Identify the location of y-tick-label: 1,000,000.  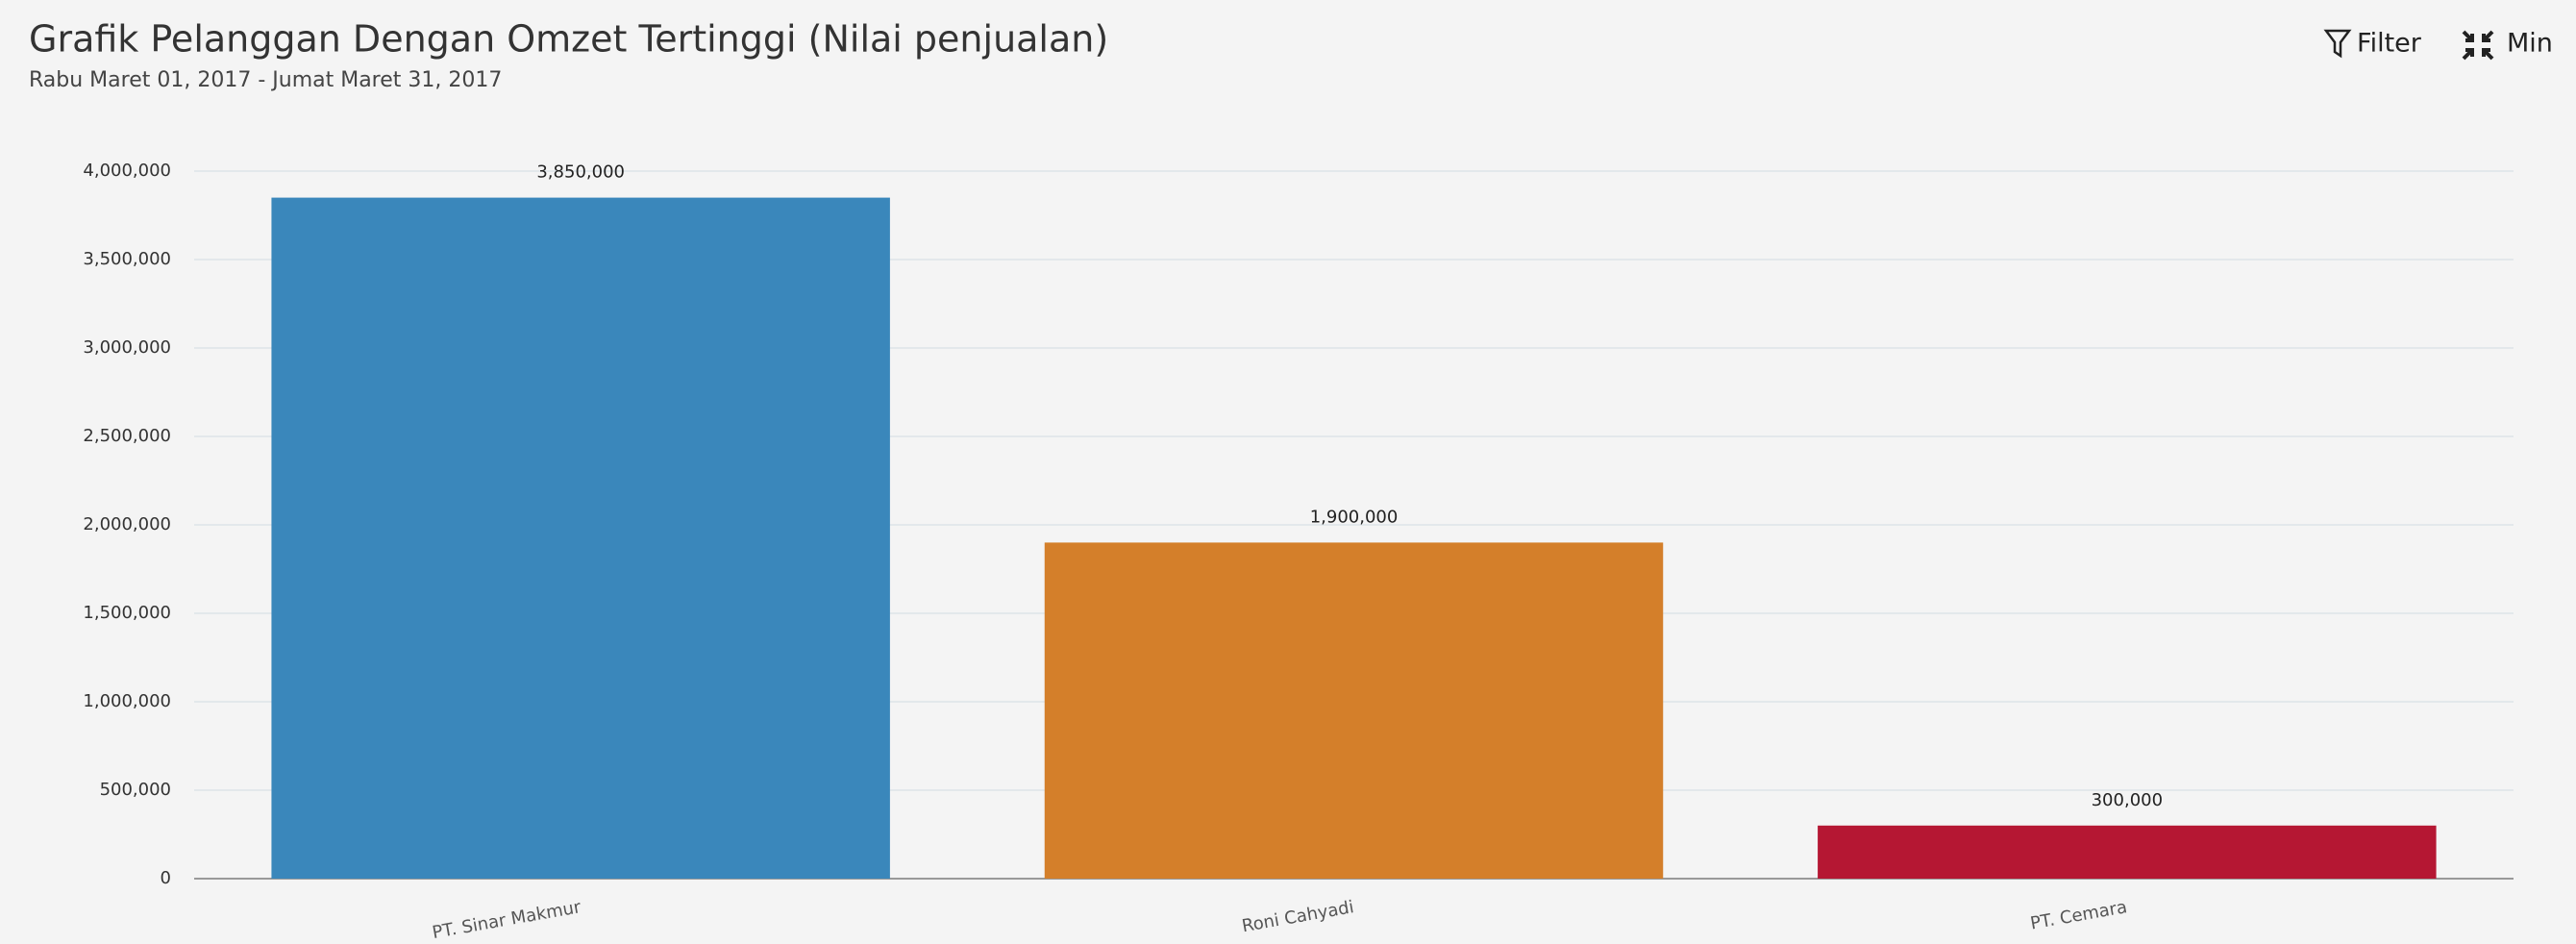
(127, 701).